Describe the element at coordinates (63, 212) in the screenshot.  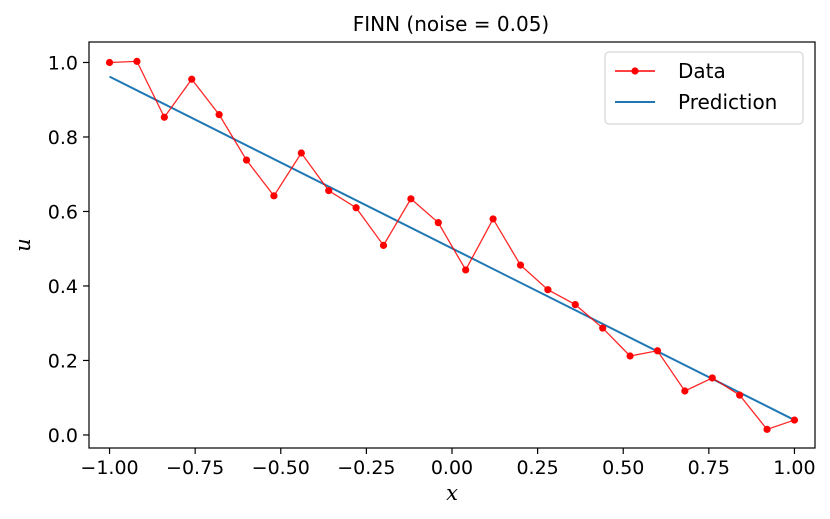
I see `y-tick-label: 0.6` at that location.